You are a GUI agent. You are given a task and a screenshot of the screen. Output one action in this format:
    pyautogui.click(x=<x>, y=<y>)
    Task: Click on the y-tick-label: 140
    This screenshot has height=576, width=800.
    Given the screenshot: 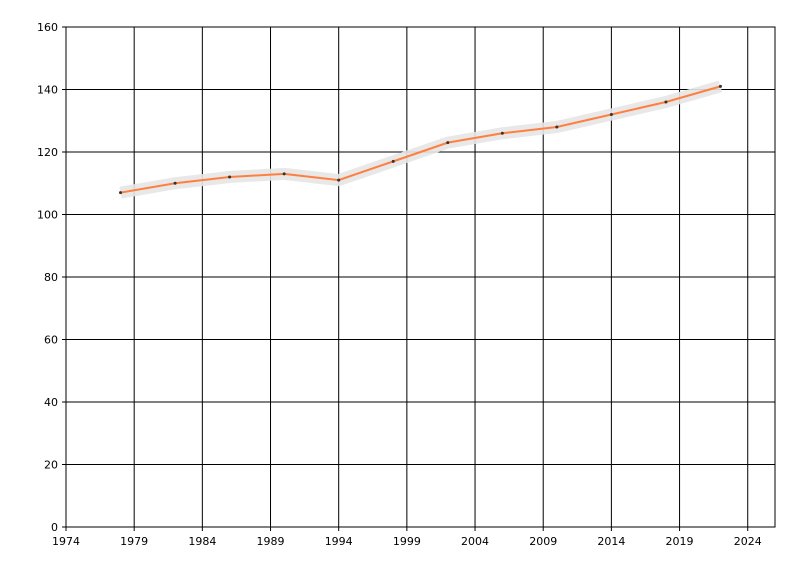 What is the action you would take?
    pyautogui.click(x=47, y=90)
    